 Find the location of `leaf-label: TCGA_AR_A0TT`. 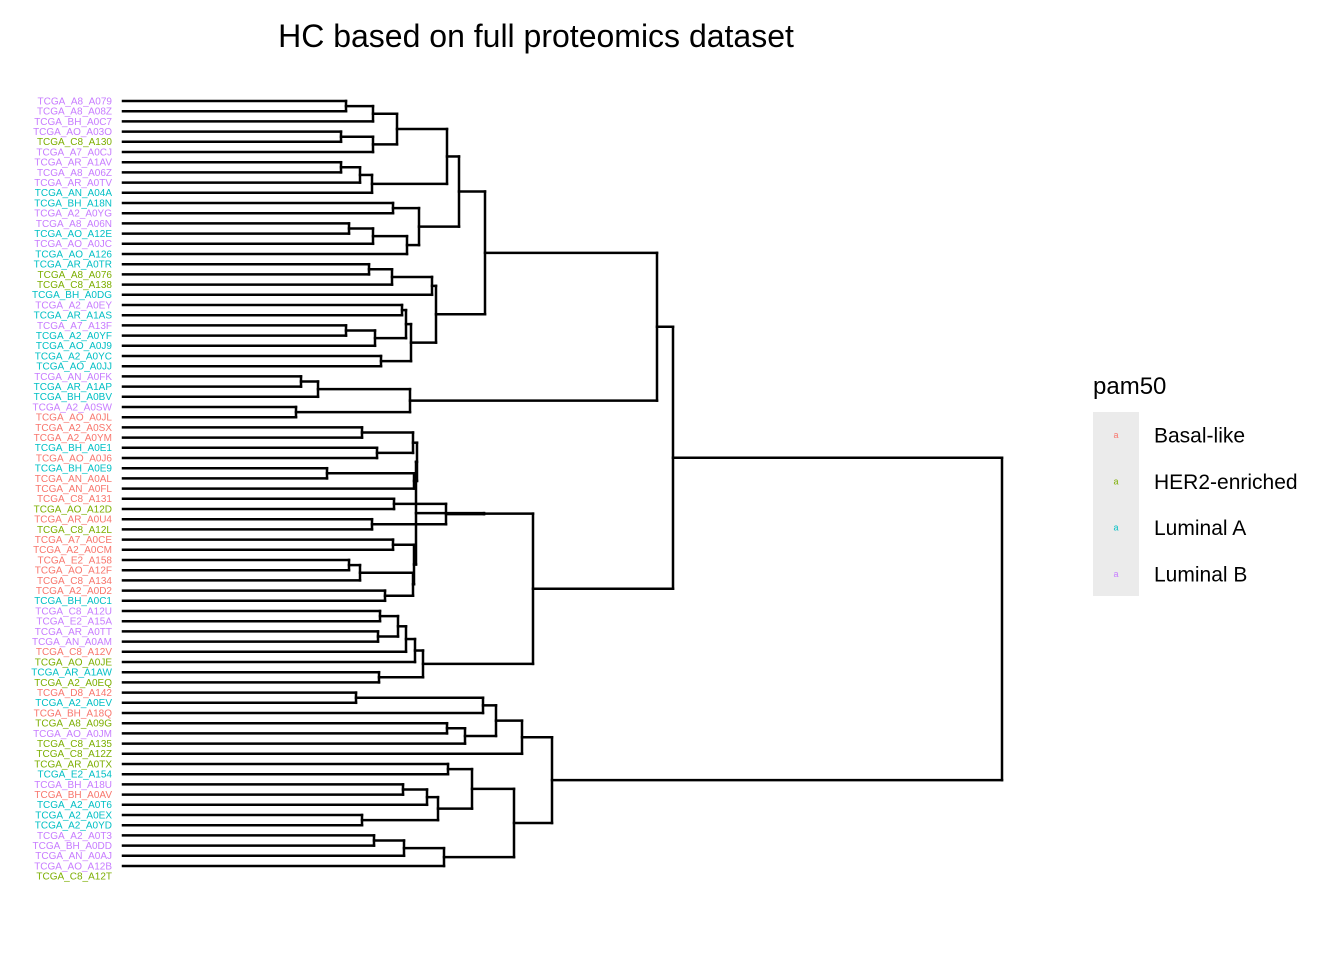

leaf-label: TCGA_AR_A0TT is located at coordinates (73, 632).